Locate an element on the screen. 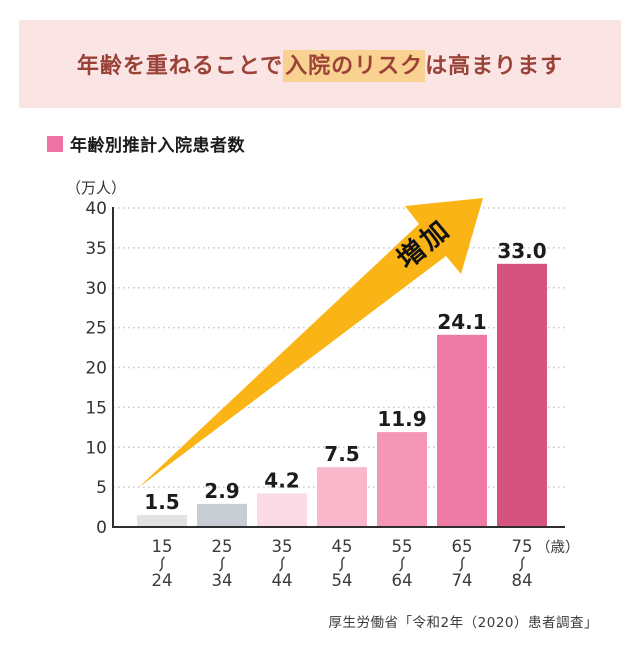 Image resolution: width=640 pixels, height=660 pixels. y-axis-unit-label: （万人） is located at coordinates (96, 188).